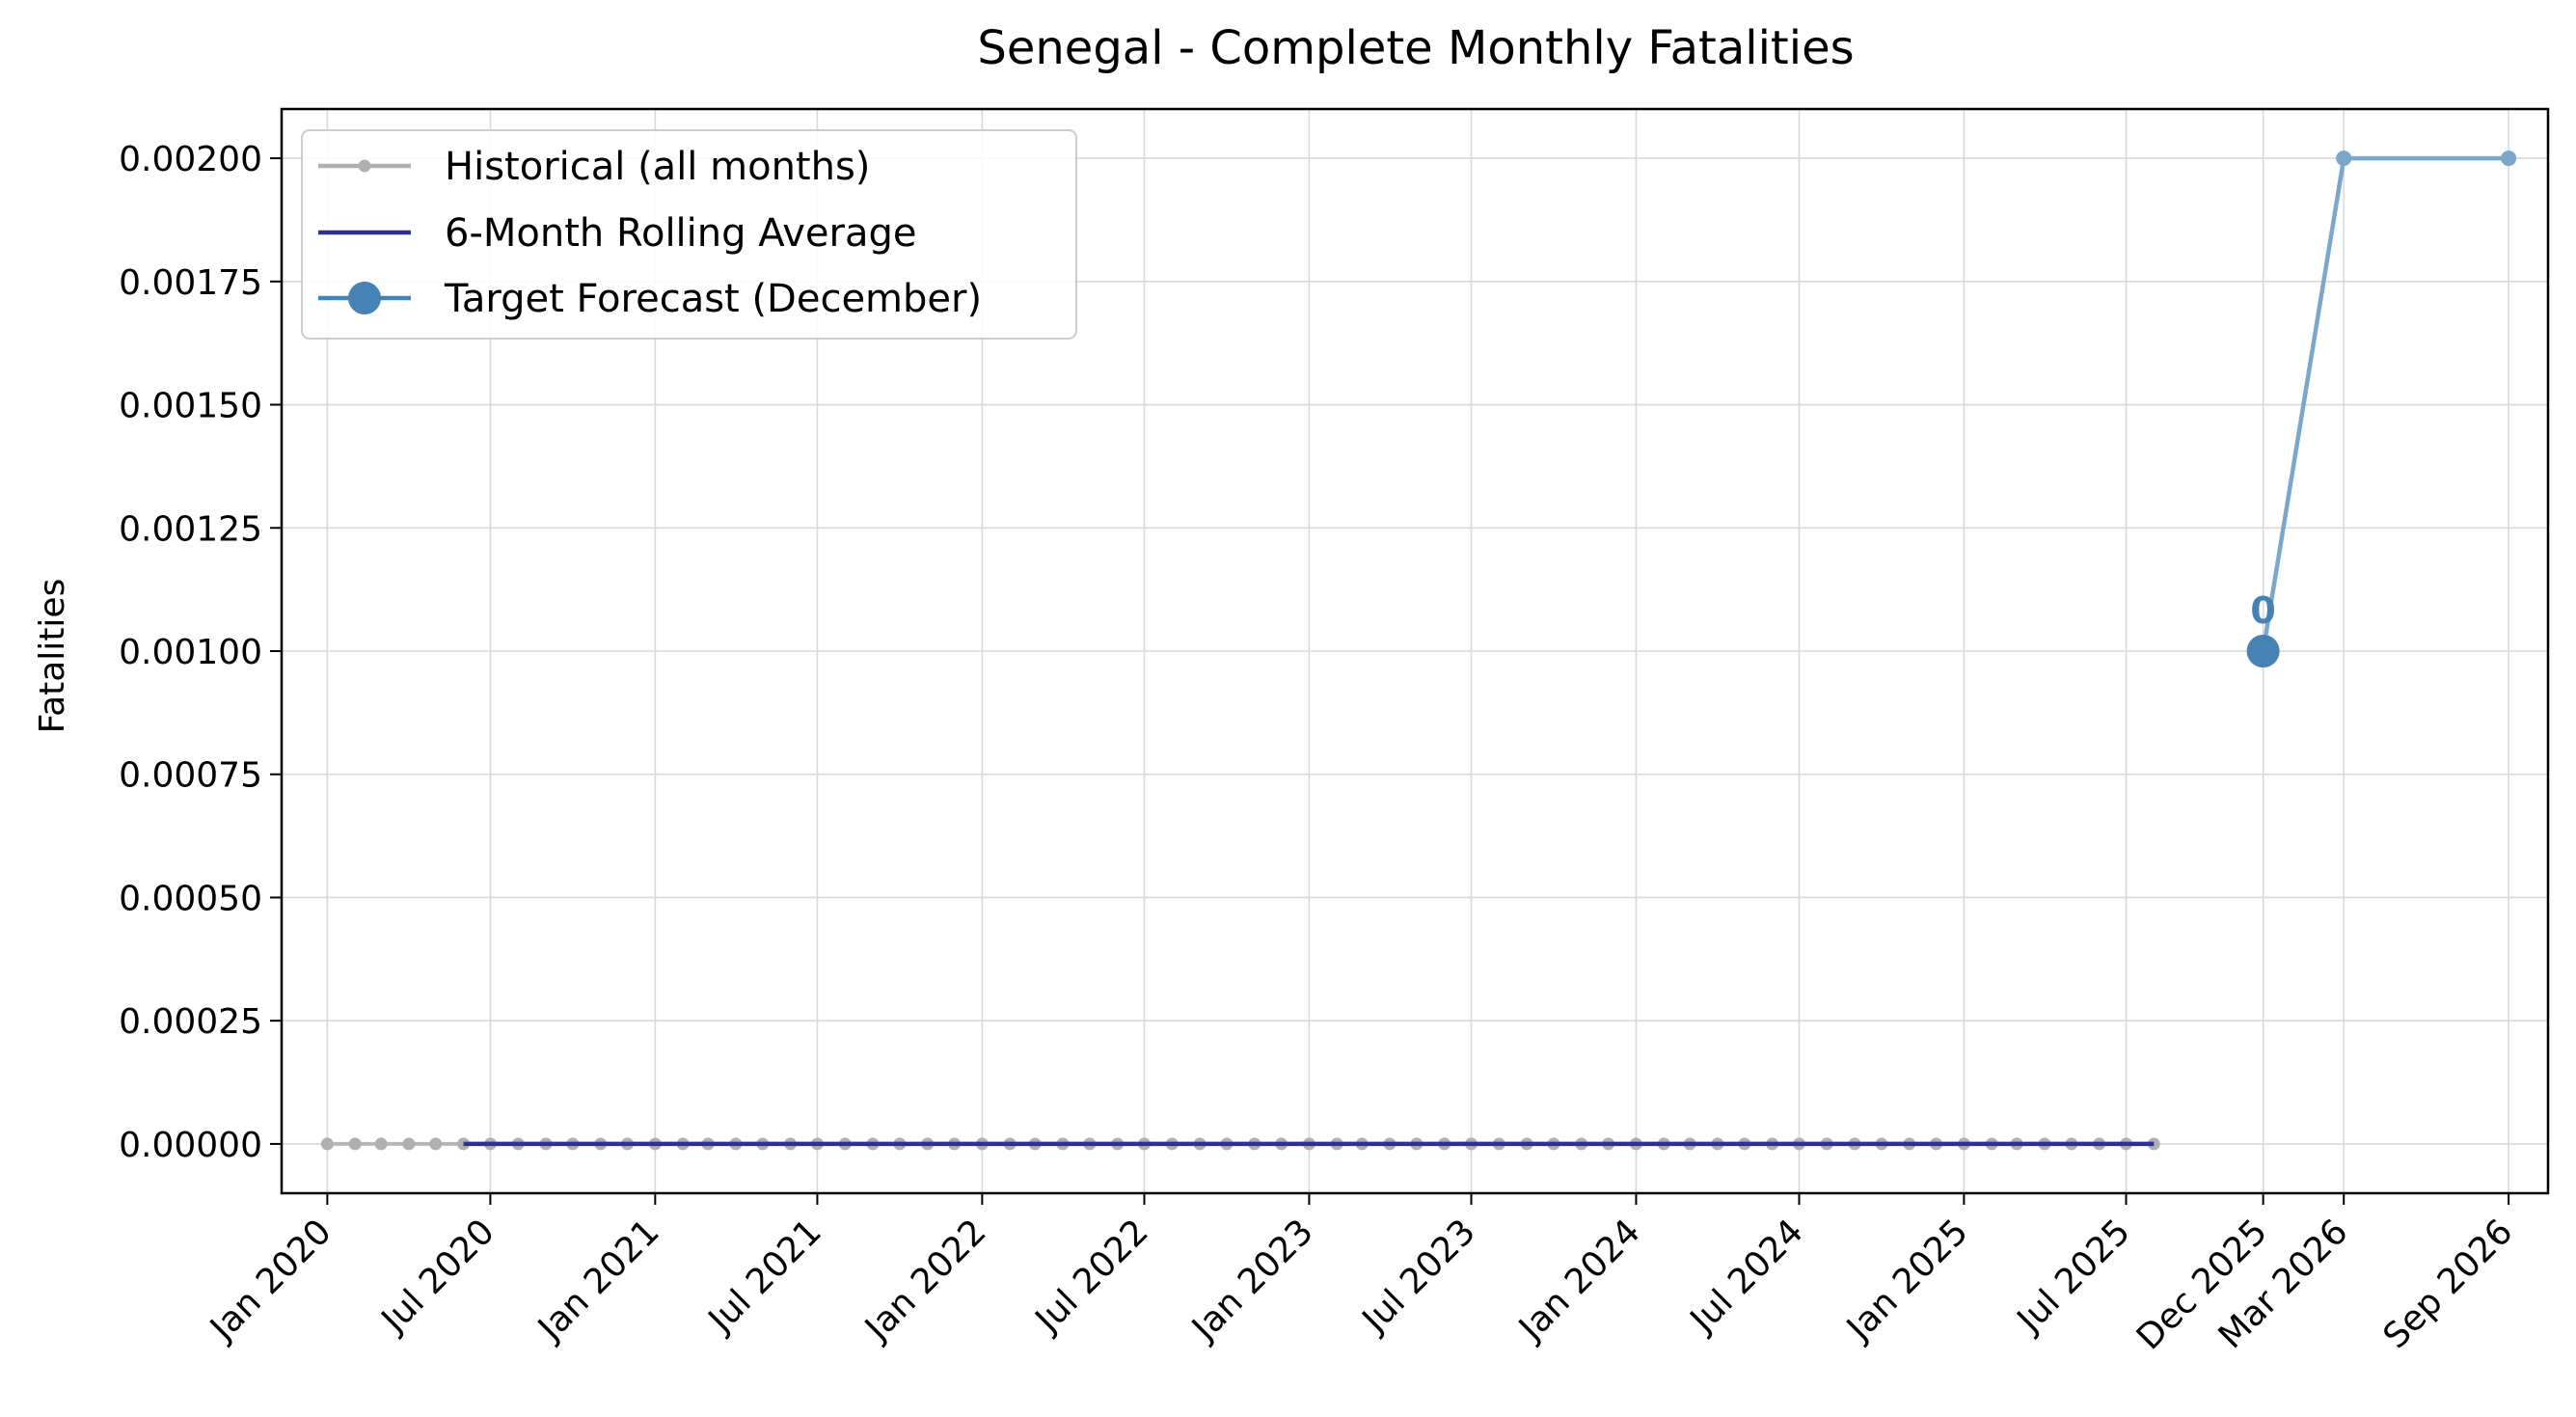 The width and height of the screenshot is (2576, 1417). I want to click on y-tick-label: 0.00100, so click(190, 652).